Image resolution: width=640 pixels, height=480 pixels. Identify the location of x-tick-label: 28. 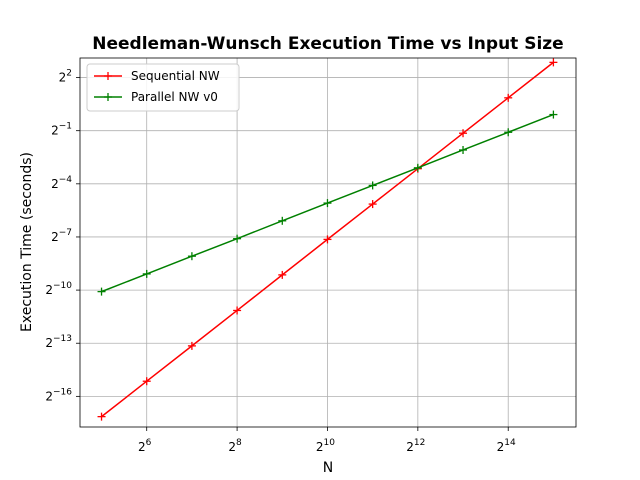
(235, 446).